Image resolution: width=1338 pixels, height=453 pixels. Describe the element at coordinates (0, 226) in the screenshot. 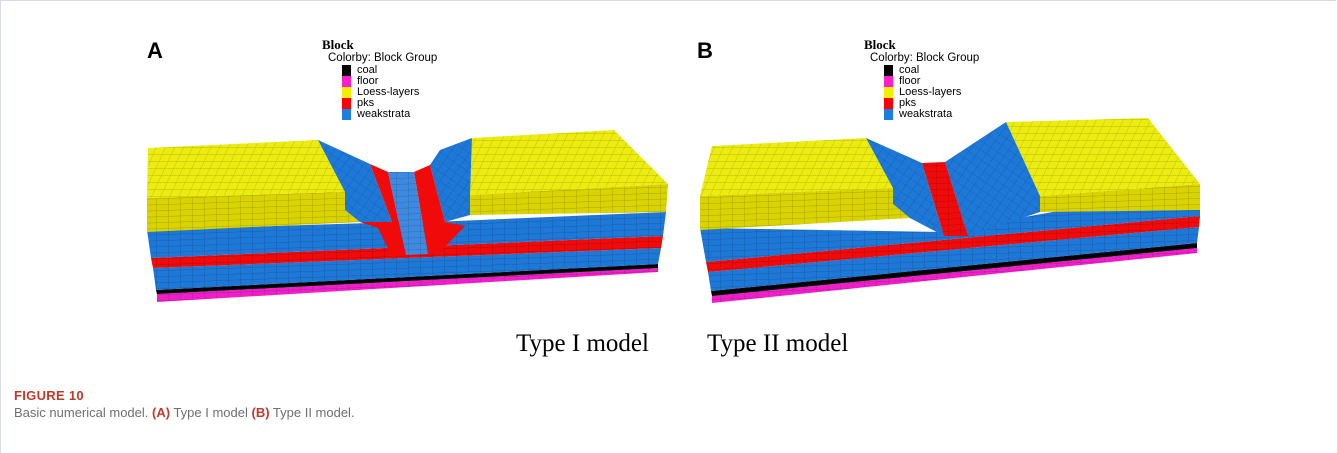

I see `frame-left-border` at that location.